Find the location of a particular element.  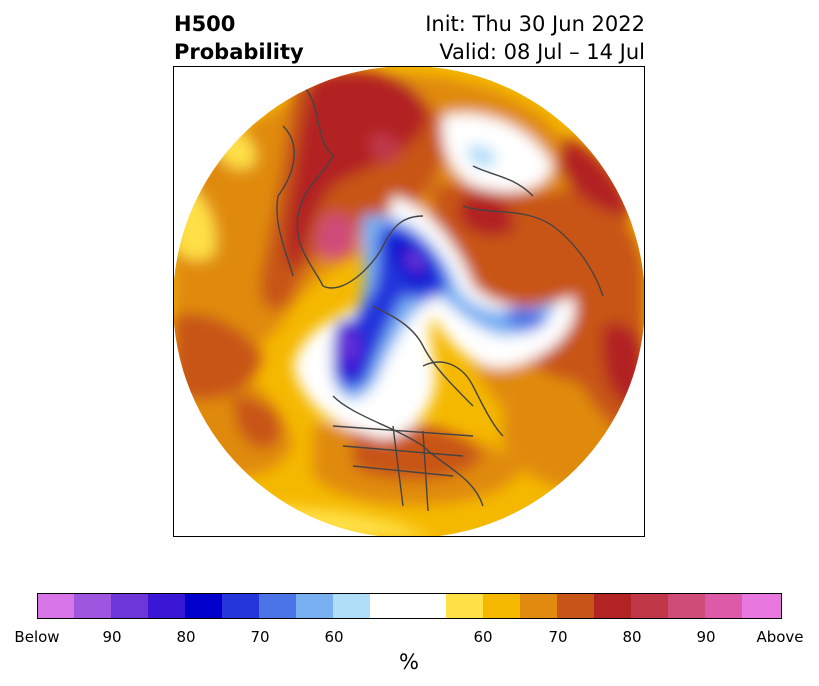

init-date: Init: Thu 30 Jun 2022 is located at coordinates (535, 24).